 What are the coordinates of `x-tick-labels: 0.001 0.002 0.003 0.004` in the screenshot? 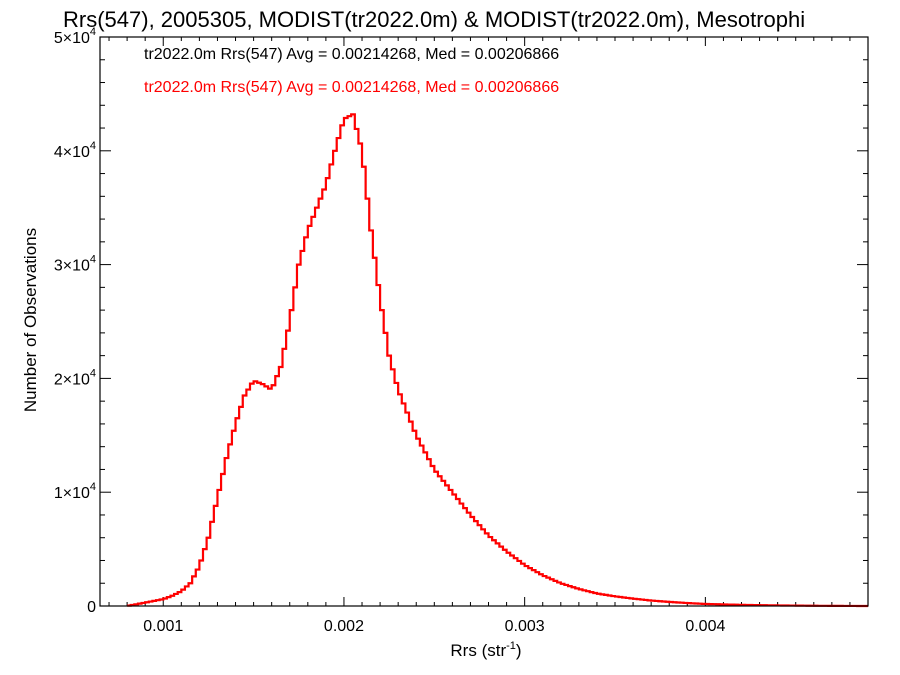 It's located at (434, 626).